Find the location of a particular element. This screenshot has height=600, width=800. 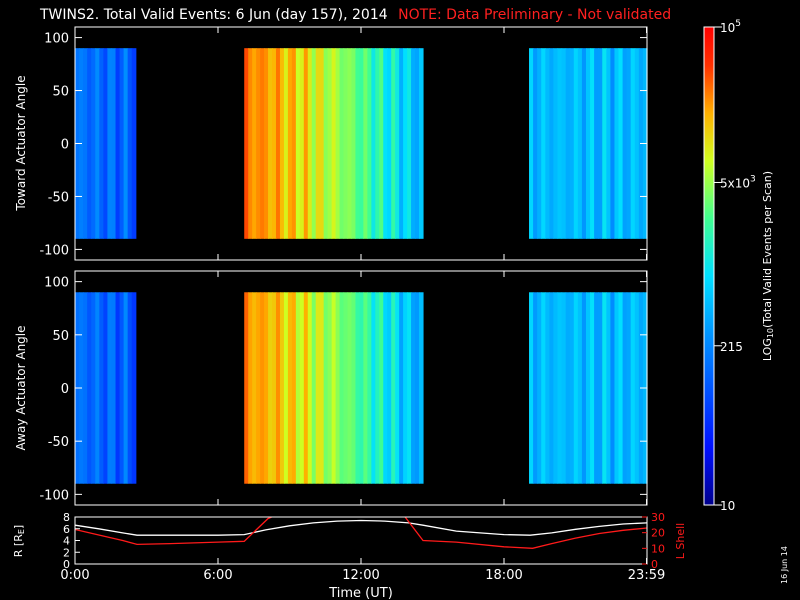

away-ytick-label: 50 is located at coordinates (60, 336).